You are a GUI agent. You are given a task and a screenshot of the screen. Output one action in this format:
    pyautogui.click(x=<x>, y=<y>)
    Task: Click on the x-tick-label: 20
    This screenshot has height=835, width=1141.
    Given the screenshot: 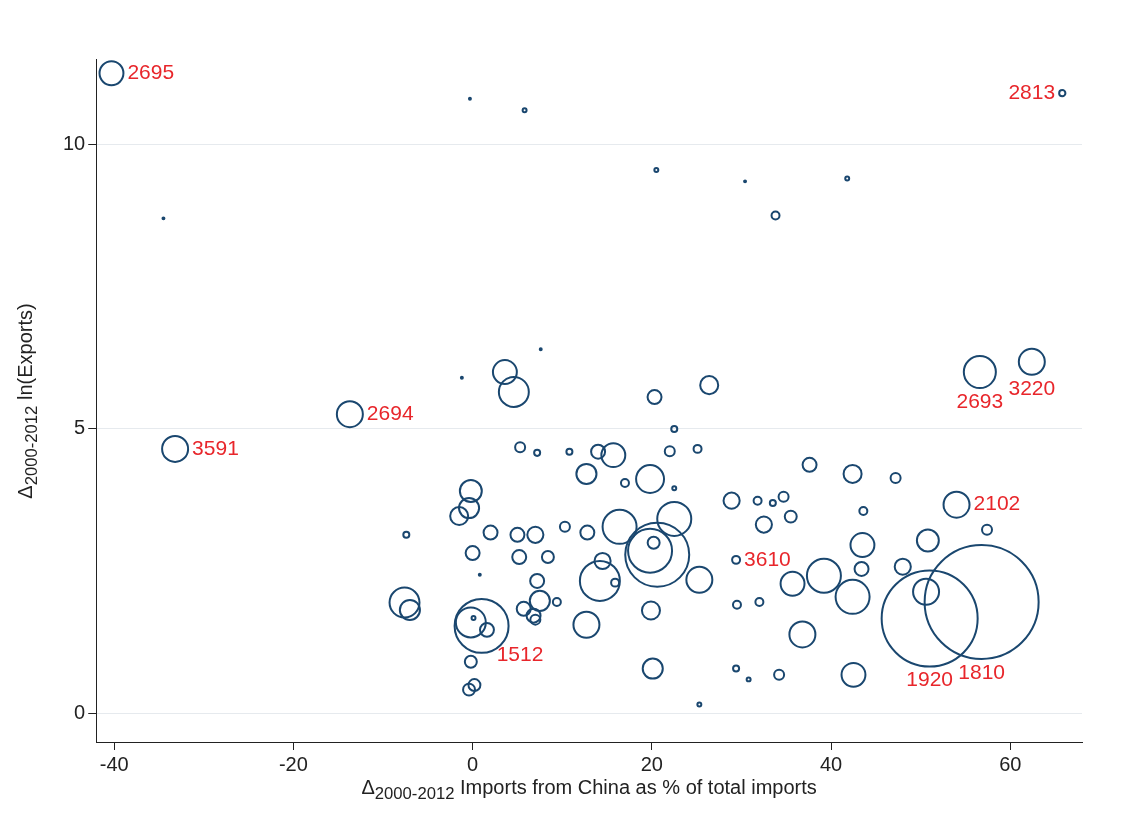 What is the action you would take?
    pyautogui.click(x=651, y=763)
    